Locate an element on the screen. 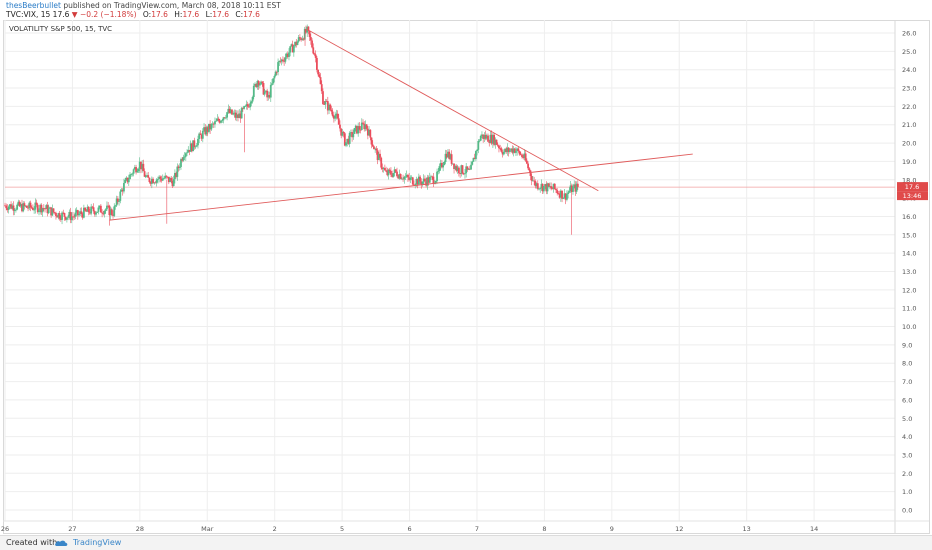  y-tick-label: 4.0 is located at coordinates (907, 437).